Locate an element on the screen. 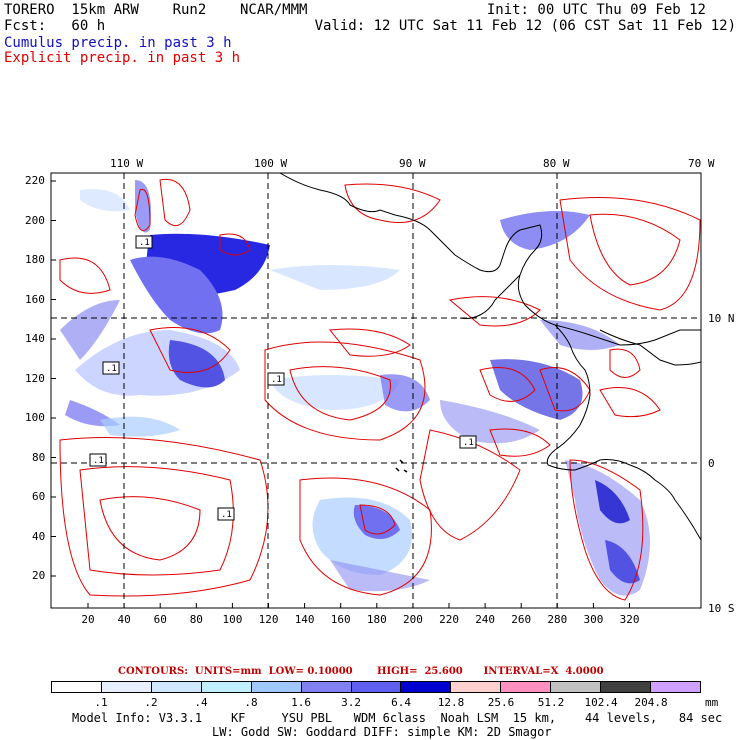  y-tick-label: 180 is located at coordinates (35, 259).